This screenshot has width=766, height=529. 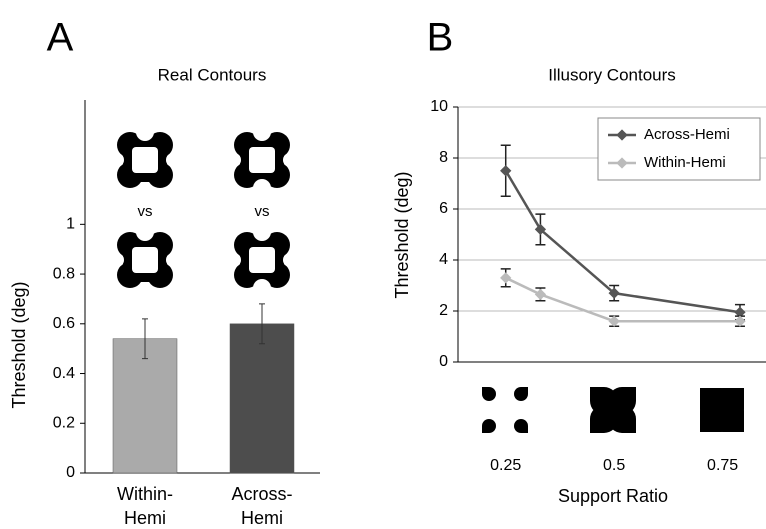 What do you see at coordinates (439, 106) in the screenshot?
I see `y-tick-label: 10` at bounding box center [439, 106].